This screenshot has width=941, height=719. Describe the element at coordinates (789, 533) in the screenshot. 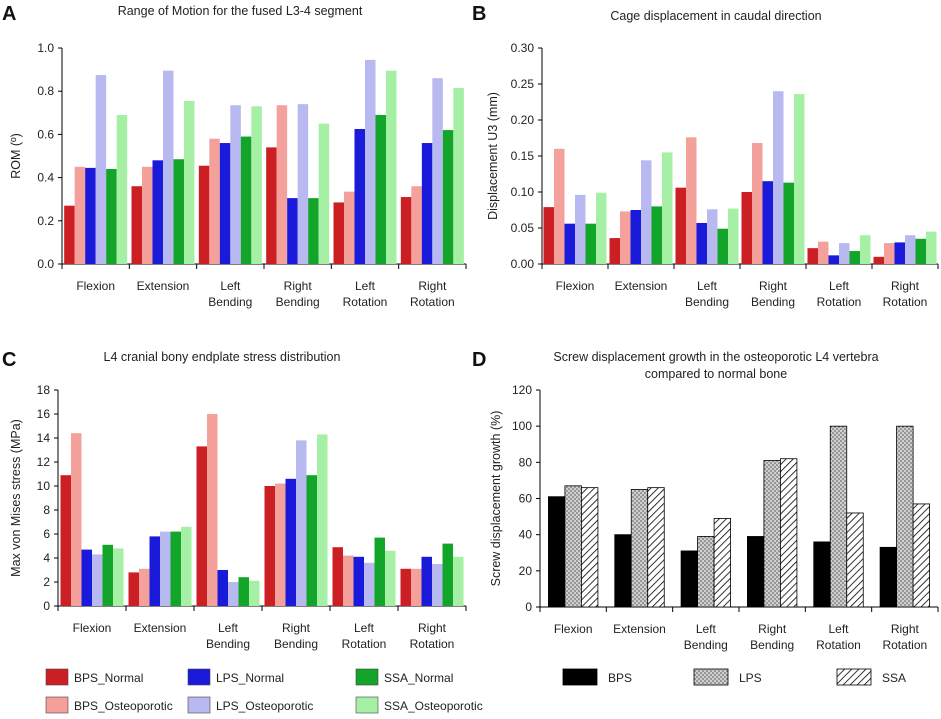

I see `bar-ssa` at that location.